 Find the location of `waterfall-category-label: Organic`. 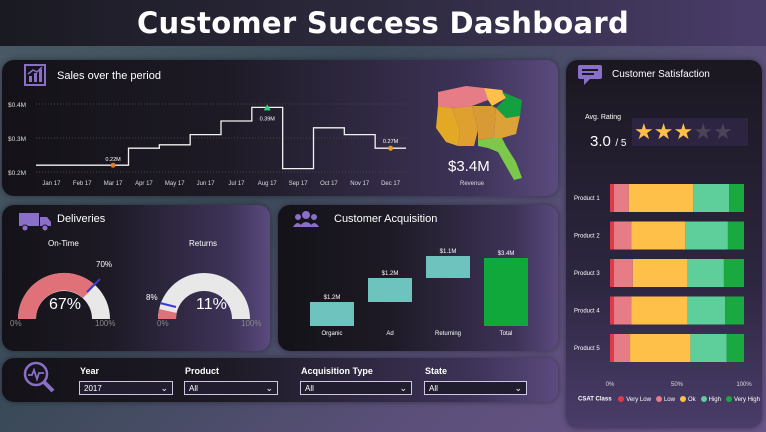

waterfall-category-label: Organic is located at coordinates (331, 334).